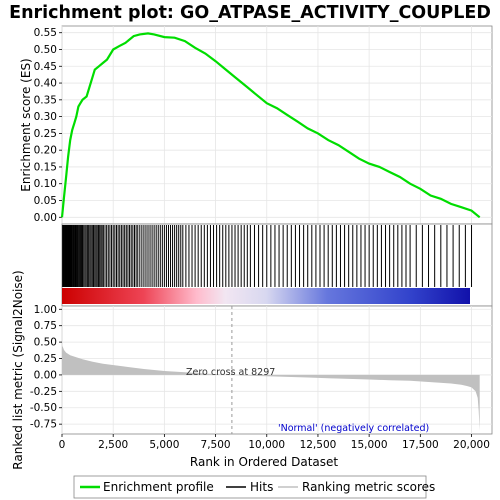  Describe the element at coordinates (45, 343) in the screenshot. I see `metric-y-tick-label: 0.50` at that location.